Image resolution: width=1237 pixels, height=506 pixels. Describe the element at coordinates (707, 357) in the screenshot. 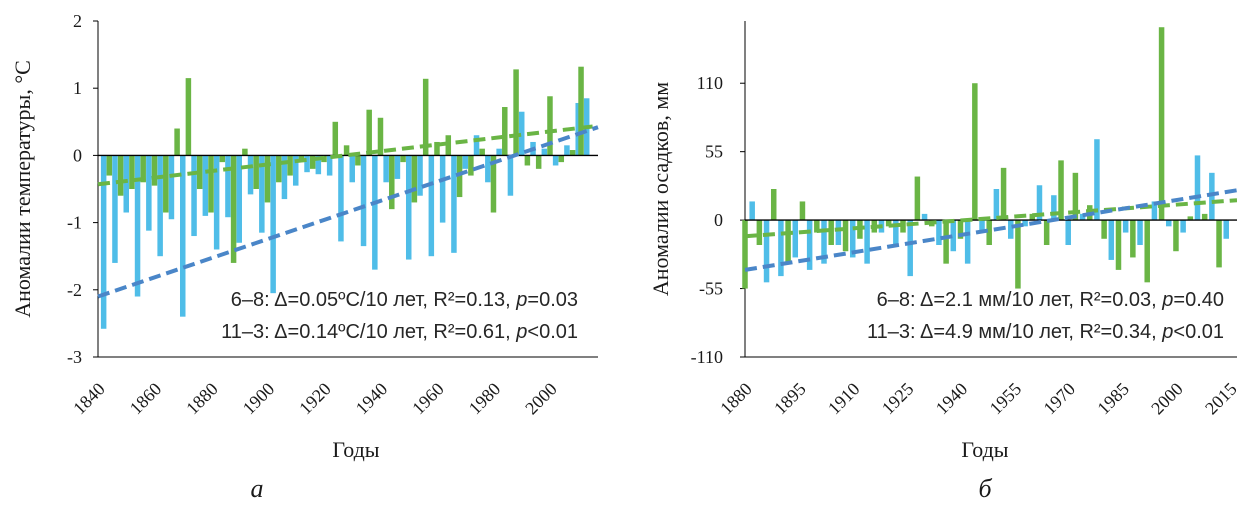

I see `y-tick-label: -110` at that location.